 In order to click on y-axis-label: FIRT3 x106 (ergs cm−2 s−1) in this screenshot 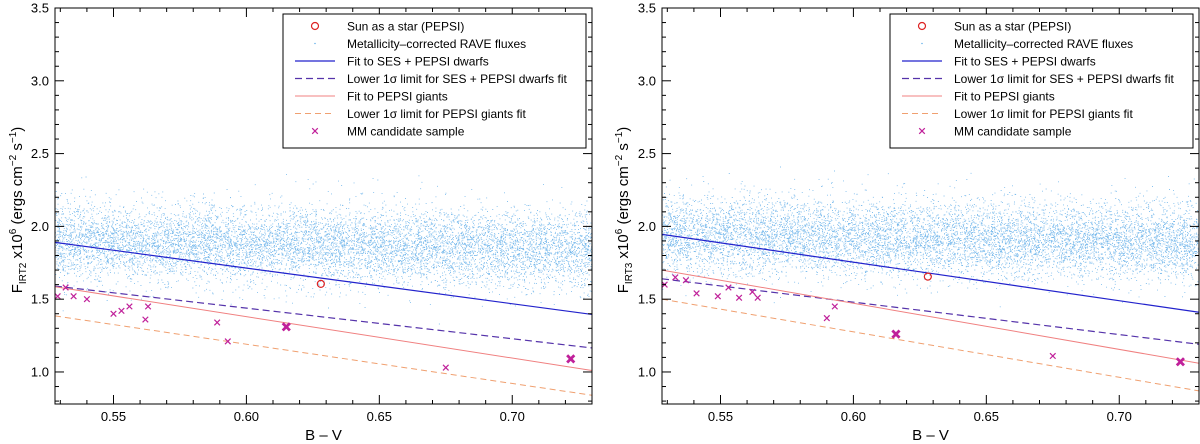, I will do `click(624, 210)`.